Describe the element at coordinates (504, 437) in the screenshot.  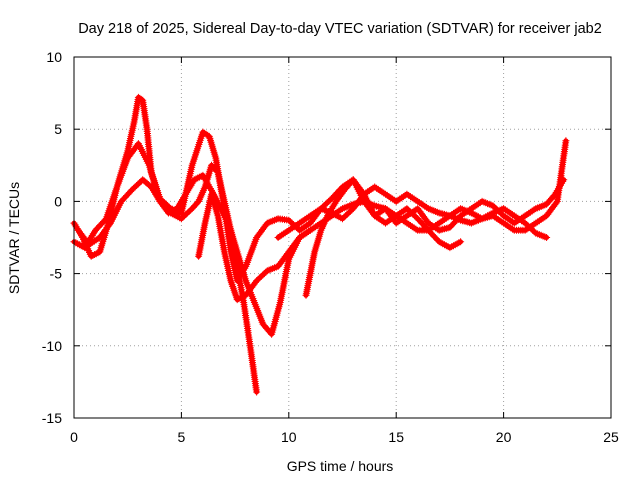
I see `x-tick-label: 20` at that location.